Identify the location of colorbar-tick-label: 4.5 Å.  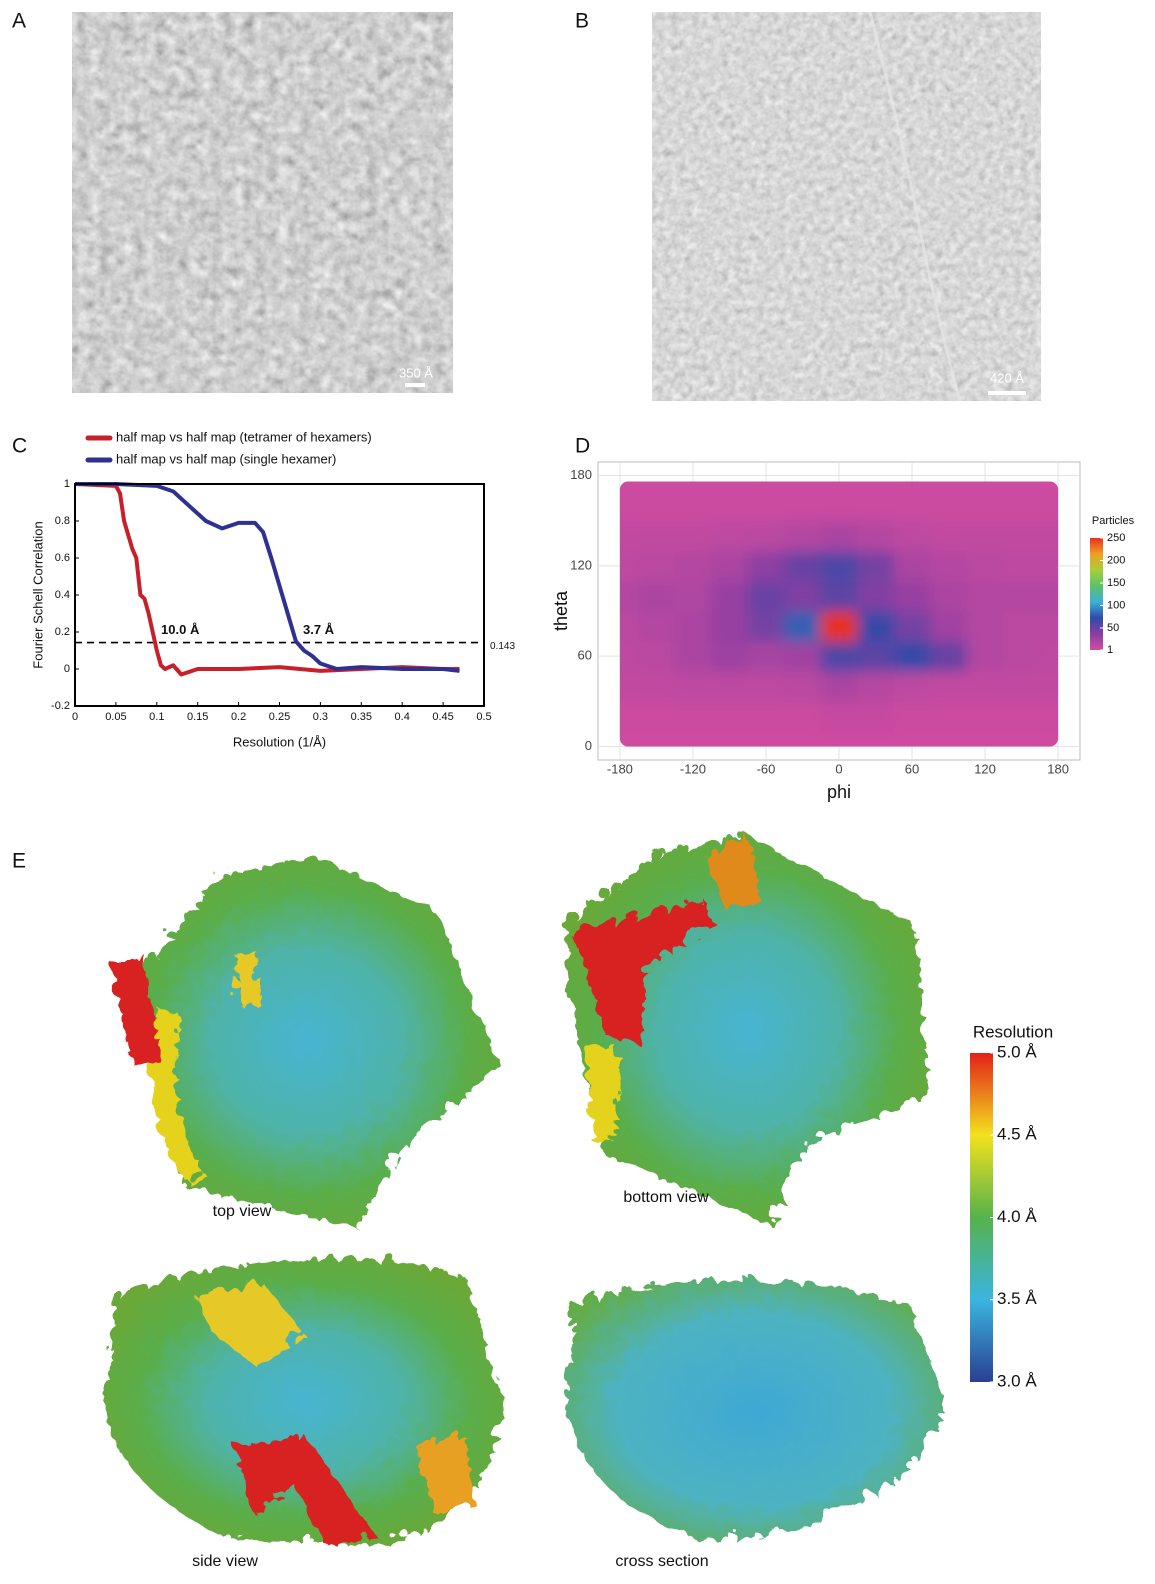
(1017, 1134).